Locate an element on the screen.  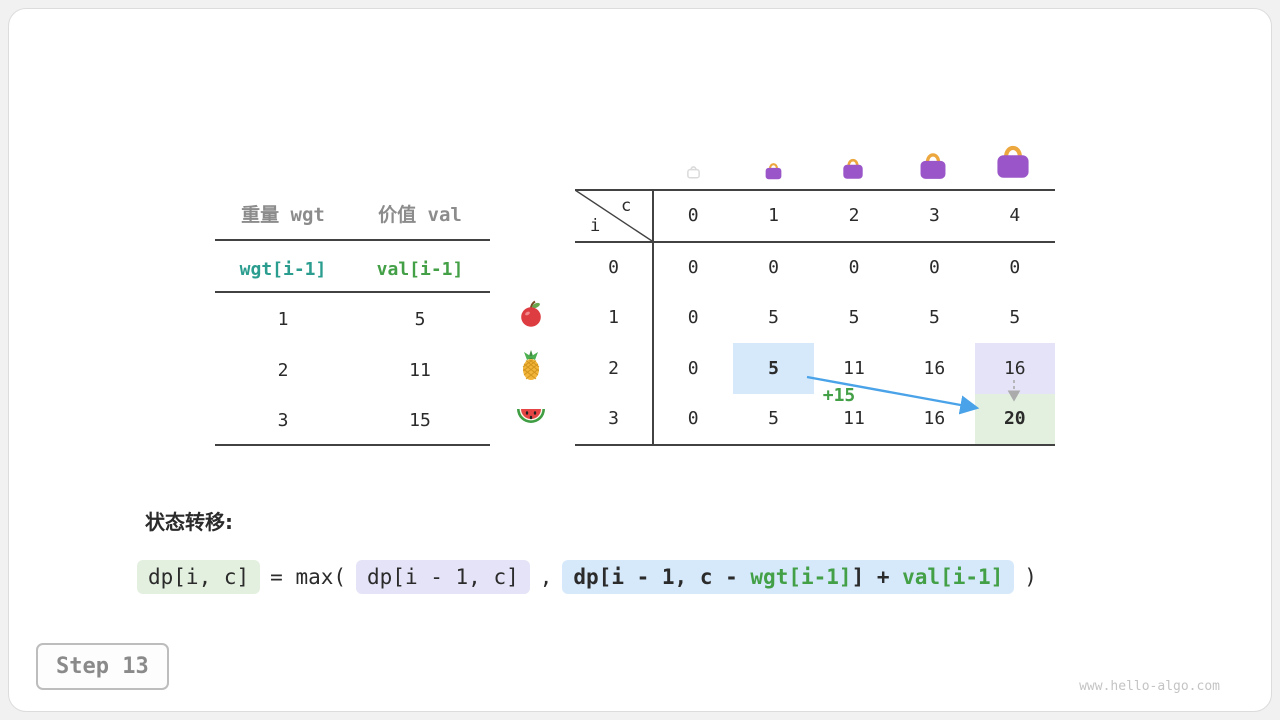
row-header-2: 2 is located at coordinates (613, 368).